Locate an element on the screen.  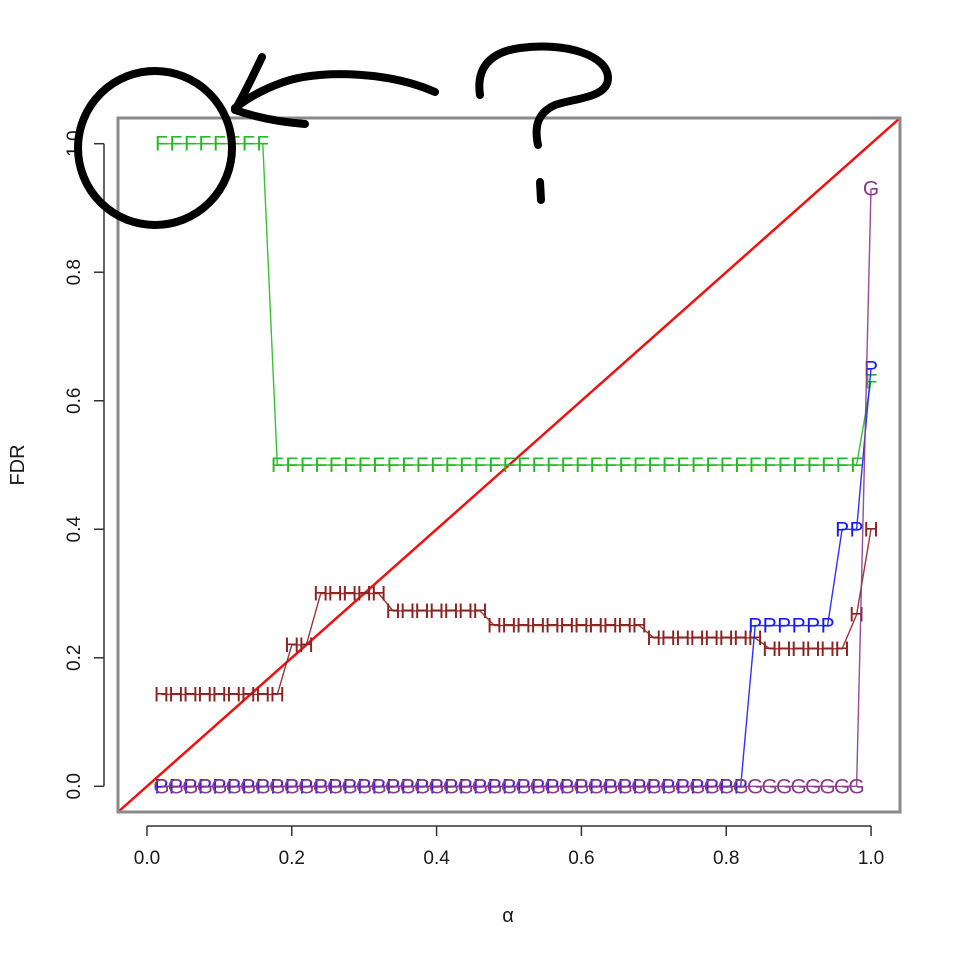
x-axis-label: α is located at coordinates (508, 916).